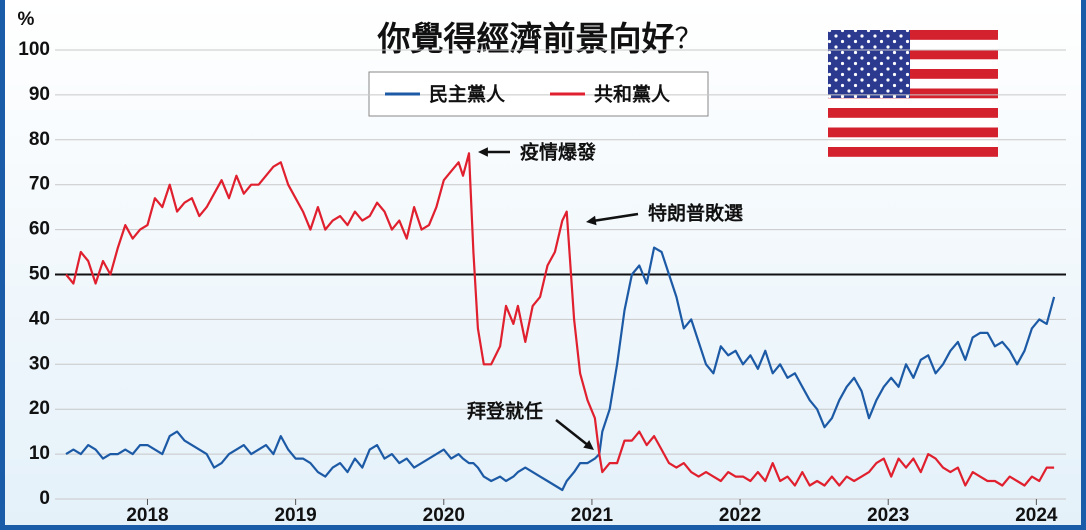 This screenshot has height=530, width=1086. What do you see at coordinates (525, 38) in the screenshot?
I see `title-text: 你覺得經濟前景向好` at bounding box center [525, 38].